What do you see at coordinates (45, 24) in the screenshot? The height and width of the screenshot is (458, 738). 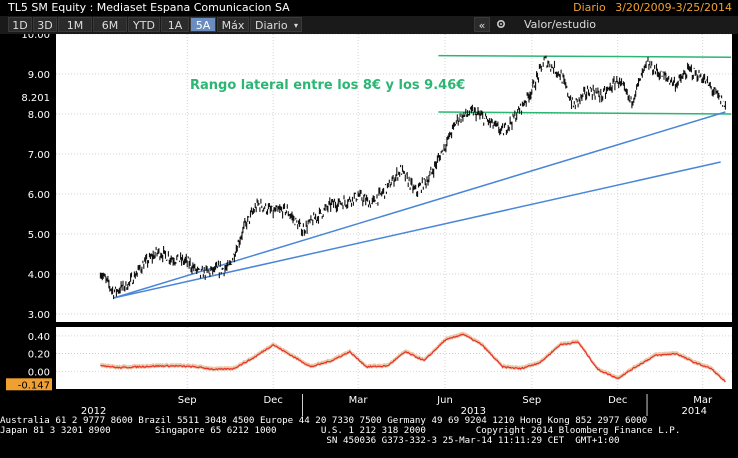 I see `range-3d-button: 3D` at bounding box center [45, 24].